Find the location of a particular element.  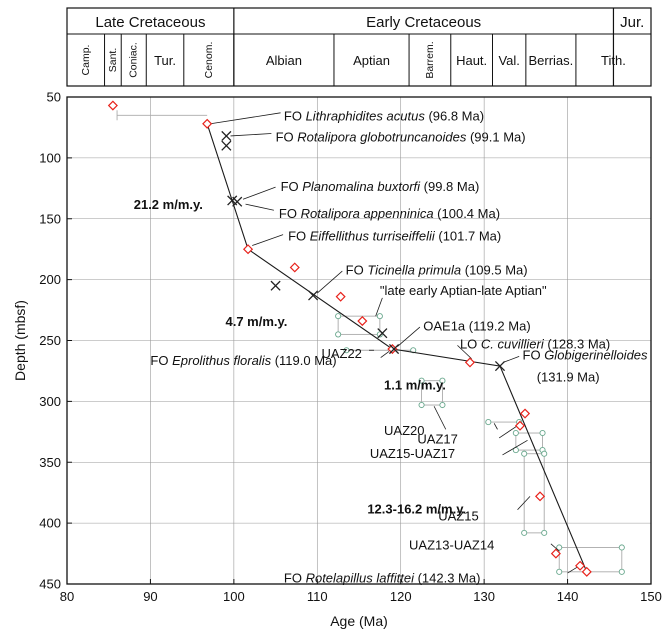

annotation-part: (109.5 Ma) is located at coordinates (494, 269).